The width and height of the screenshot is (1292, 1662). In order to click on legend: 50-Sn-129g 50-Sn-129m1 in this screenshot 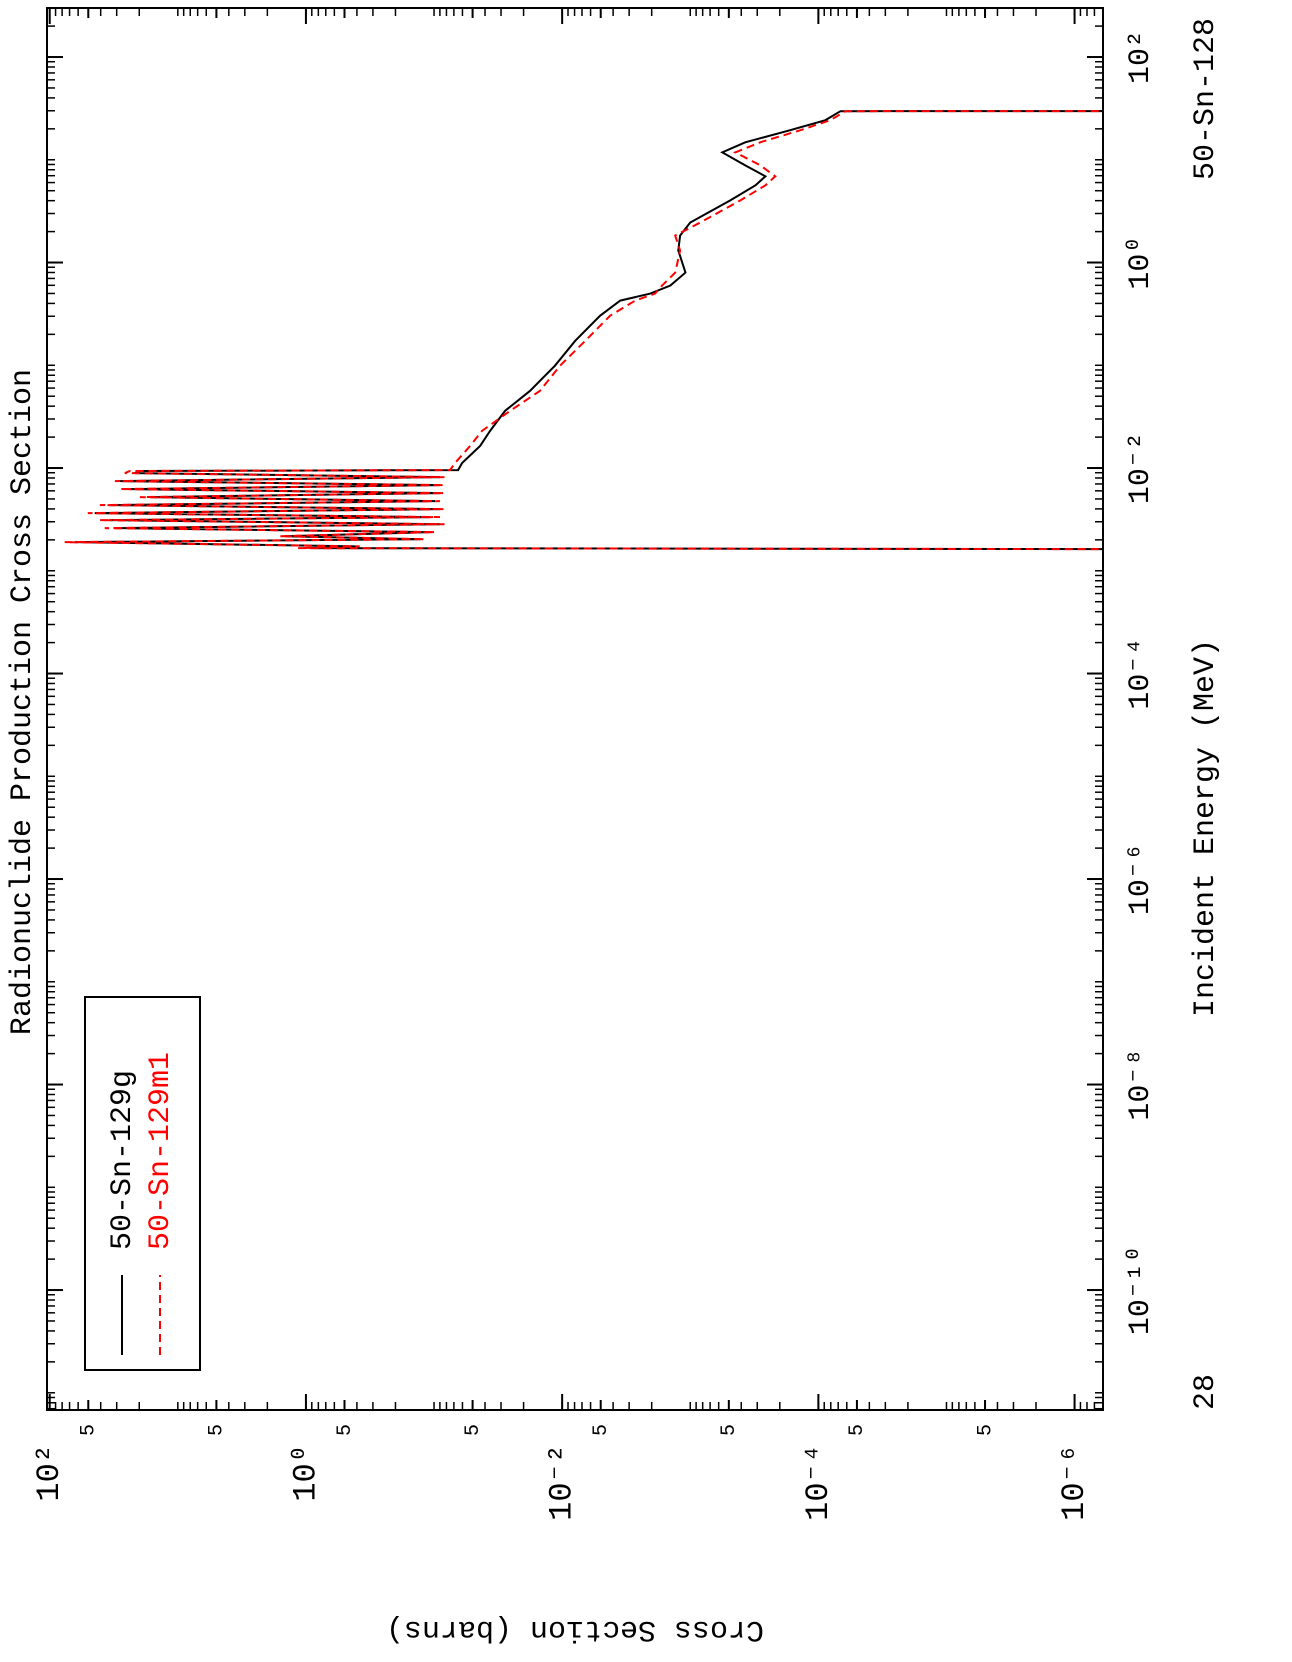, I will do `click(142, 1183)`.